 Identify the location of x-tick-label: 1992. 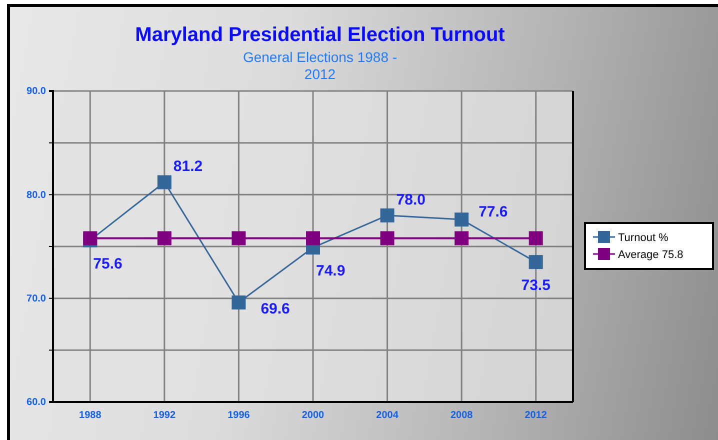
(164, 416).